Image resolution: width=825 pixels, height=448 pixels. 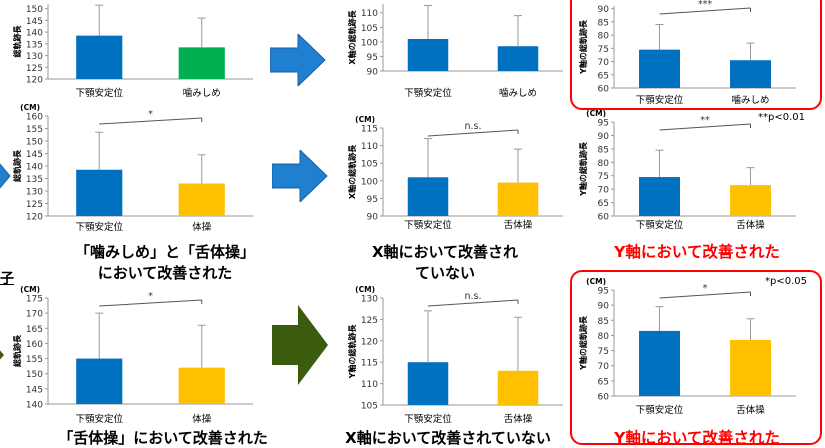 I want to click on highlight-box-row1, so click(x=696, y=55).